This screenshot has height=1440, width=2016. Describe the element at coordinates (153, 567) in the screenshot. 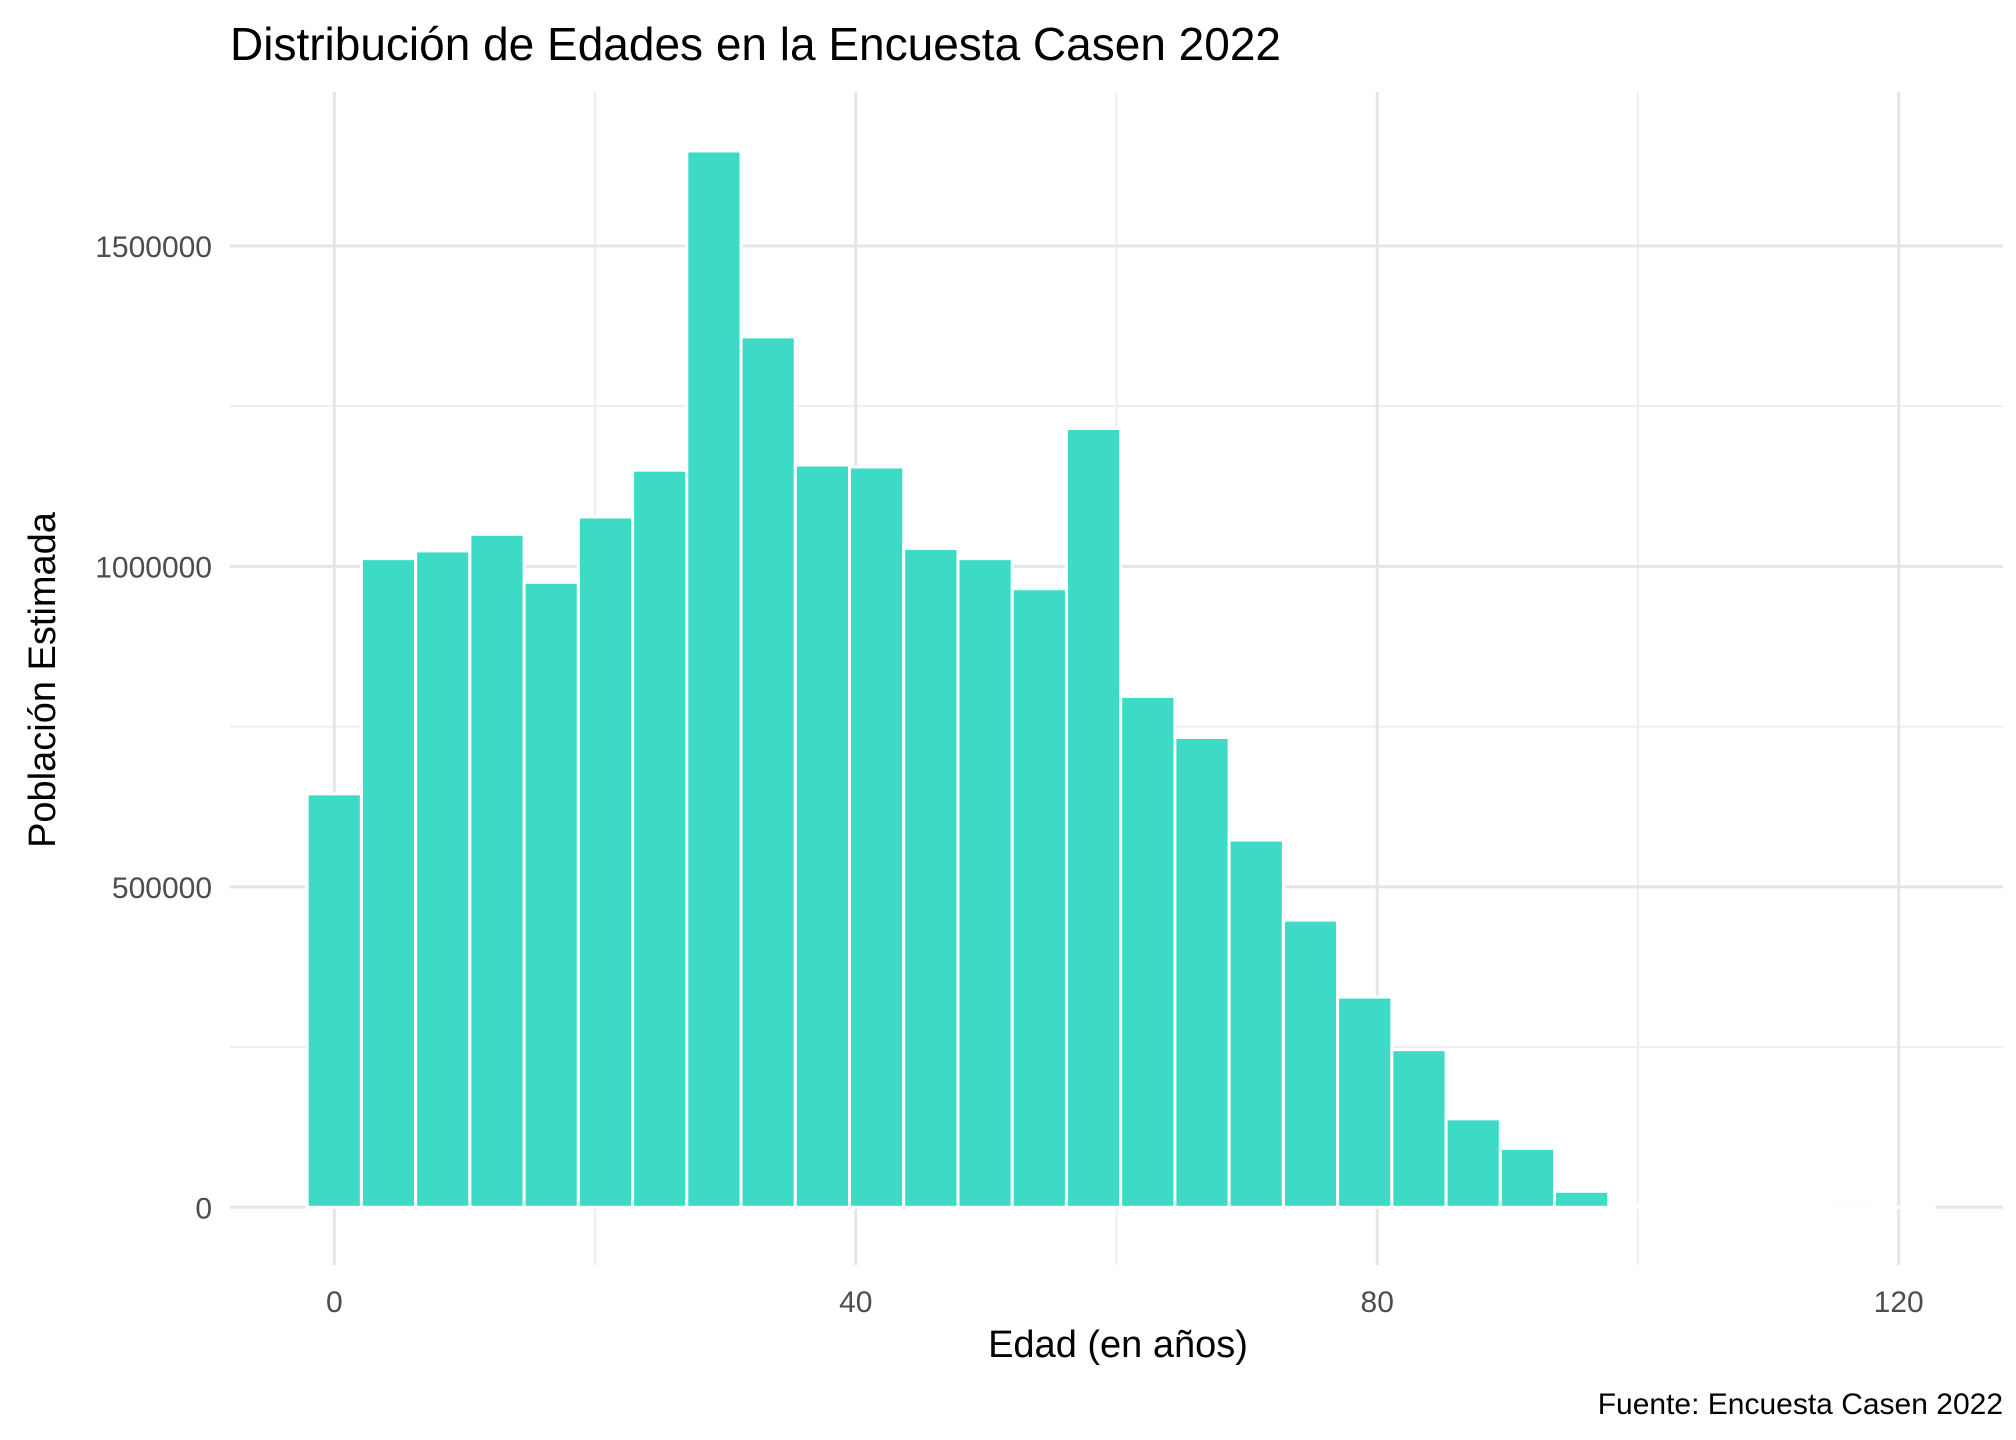

I see `y-tick-label: 1000000` at that location.